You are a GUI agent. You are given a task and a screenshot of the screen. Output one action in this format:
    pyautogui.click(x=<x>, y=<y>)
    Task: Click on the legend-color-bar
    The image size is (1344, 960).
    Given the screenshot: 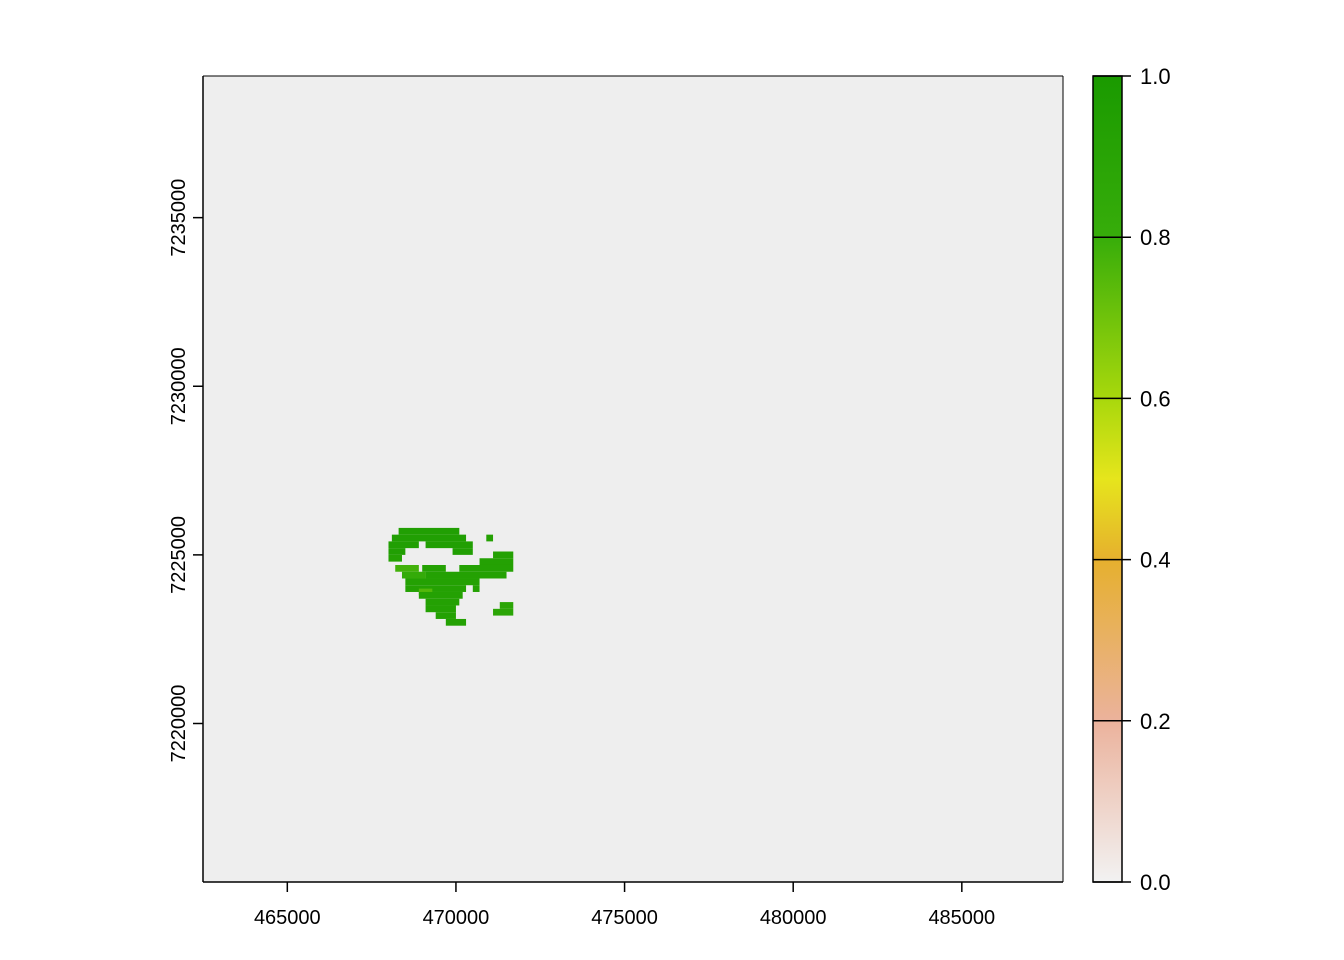 What is the action you would take?
    pyautogui.click(x=1107, y=479)
    